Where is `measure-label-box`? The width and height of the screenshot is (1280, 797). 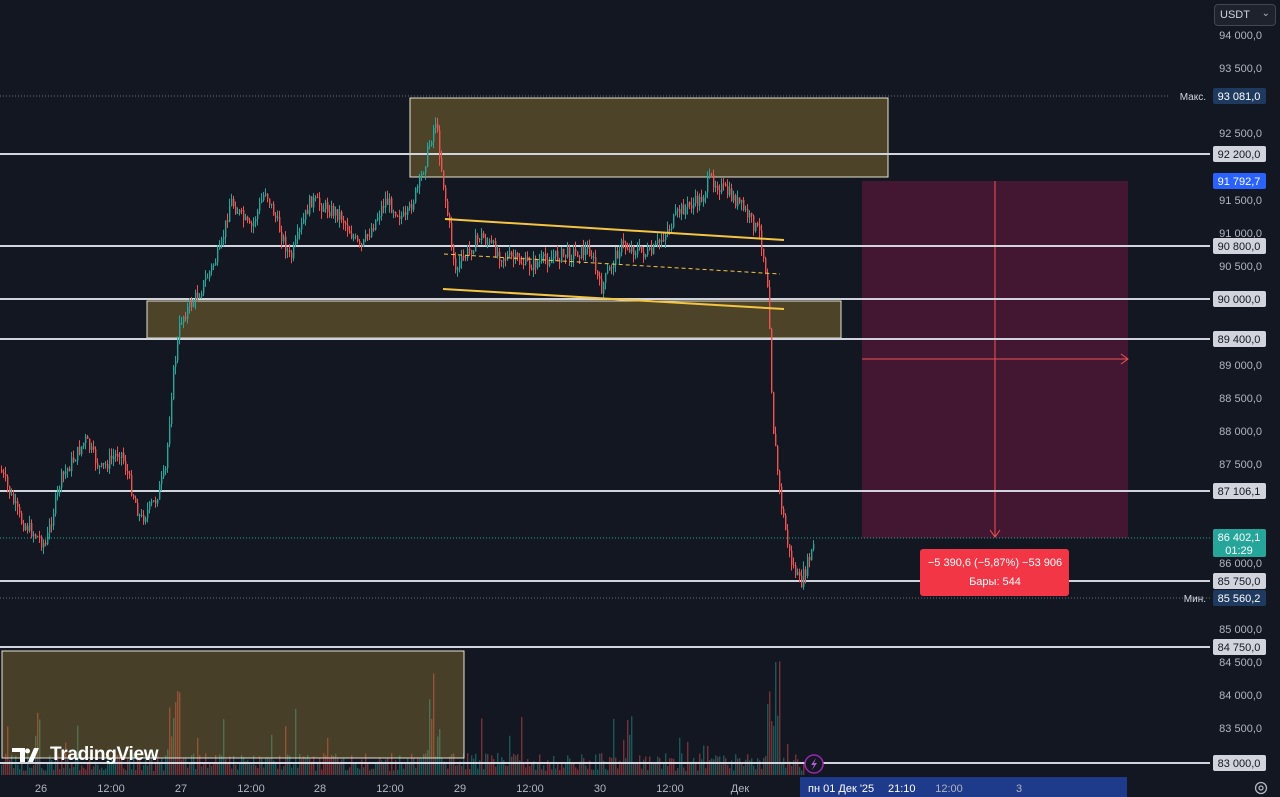
measure-label-box is located at coordinates (994, 572).